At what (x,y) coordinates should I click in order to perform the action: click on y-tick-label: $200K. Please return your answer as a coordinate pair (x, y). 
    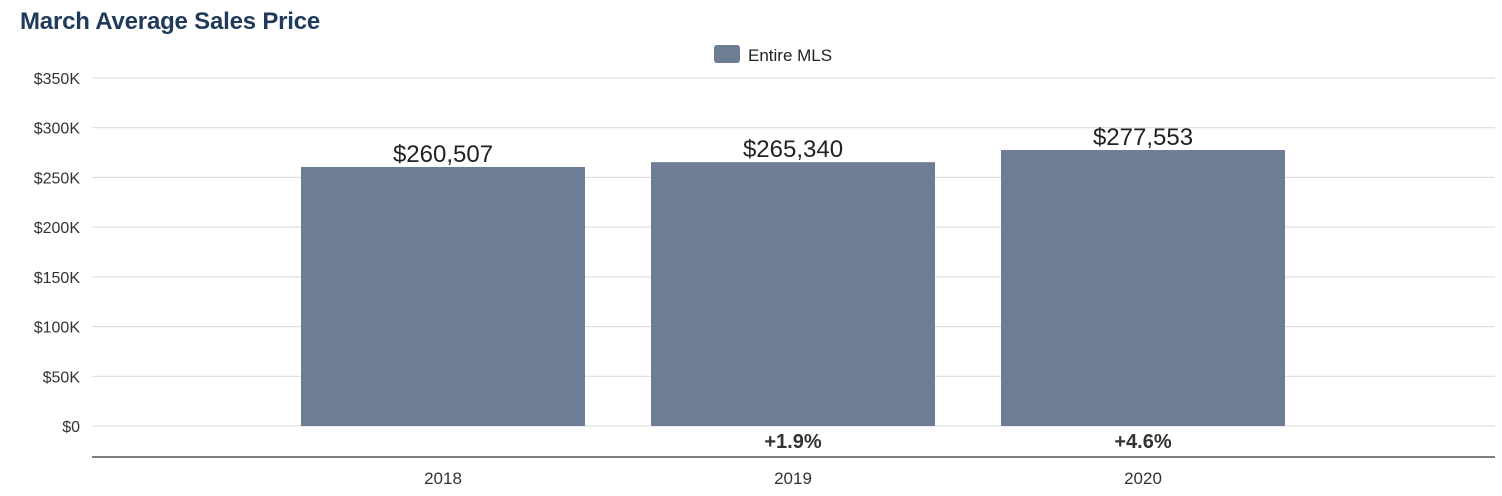
    Looking at the image, I should click on (57, 228).